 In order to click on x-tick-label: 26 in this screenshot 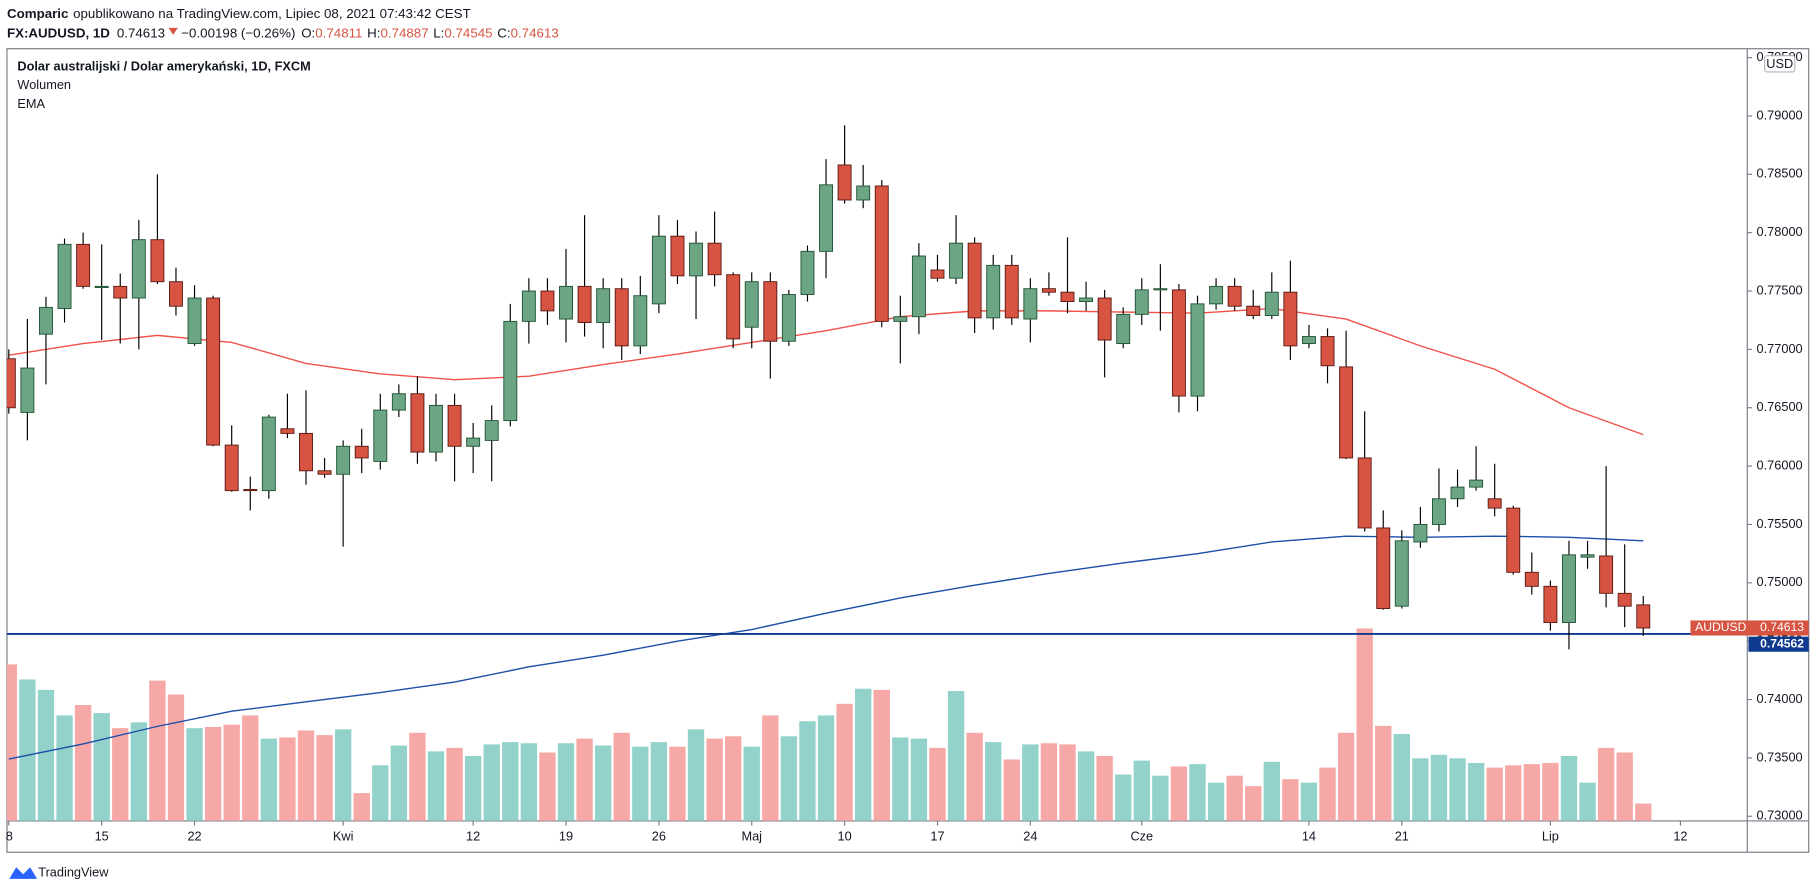, I will do `click(659, 836)`.